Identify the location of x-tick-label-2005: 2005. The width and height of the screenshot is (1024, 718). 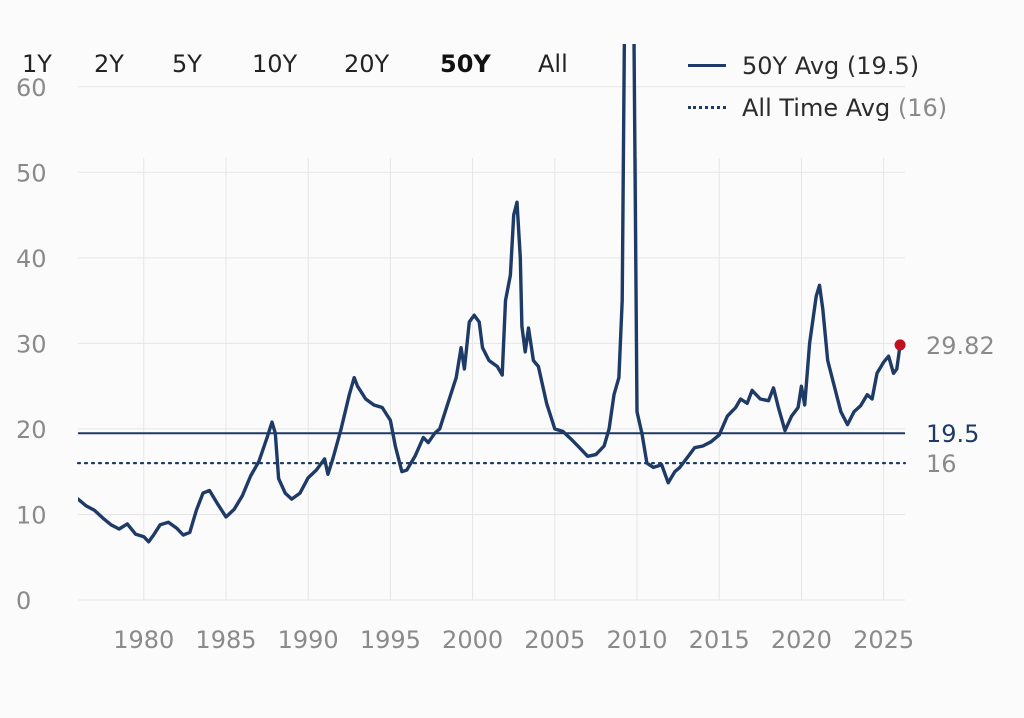
(554, 640).